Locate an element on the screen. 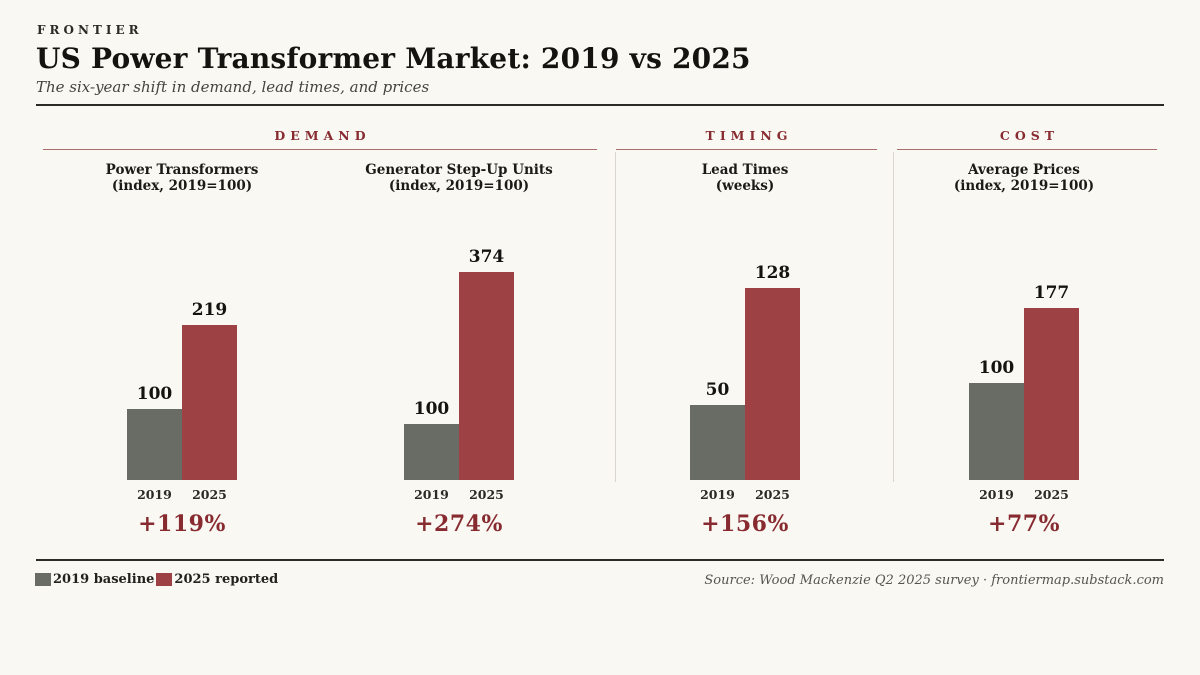  legend-swatch-gray is located at coordinates (43, 579).